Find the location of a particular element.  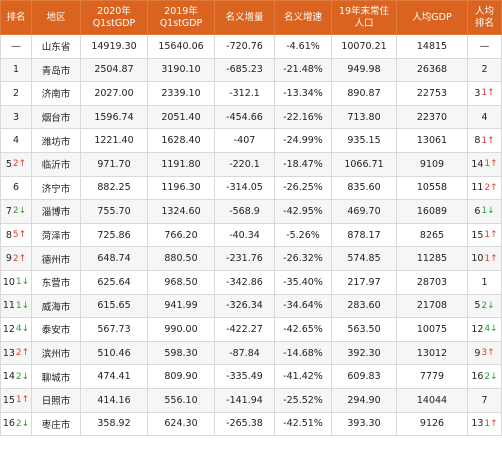

per-capita-rank-cell: 7 is located at coordinates (484, 400).